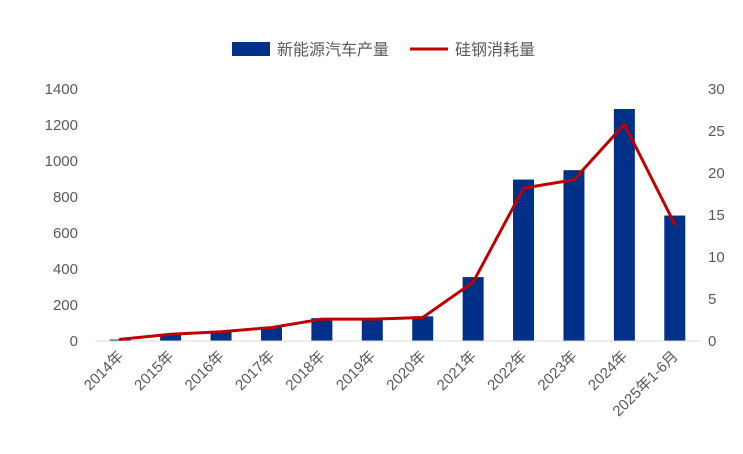  I want to click on legend: 新能源汽车产量 硅钢消耗量, so click(383, 49).